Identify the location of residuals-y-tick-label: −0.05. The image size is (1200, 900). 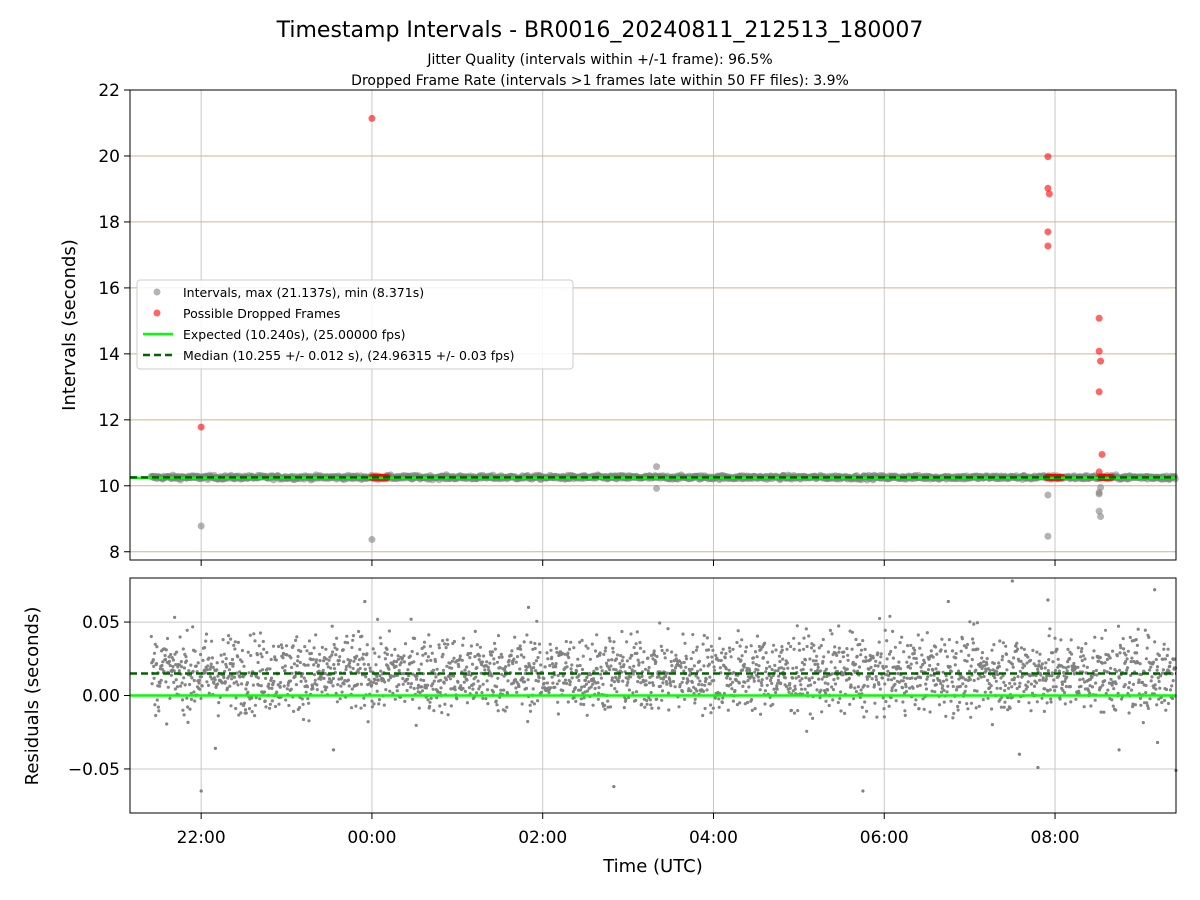
(94, 770).